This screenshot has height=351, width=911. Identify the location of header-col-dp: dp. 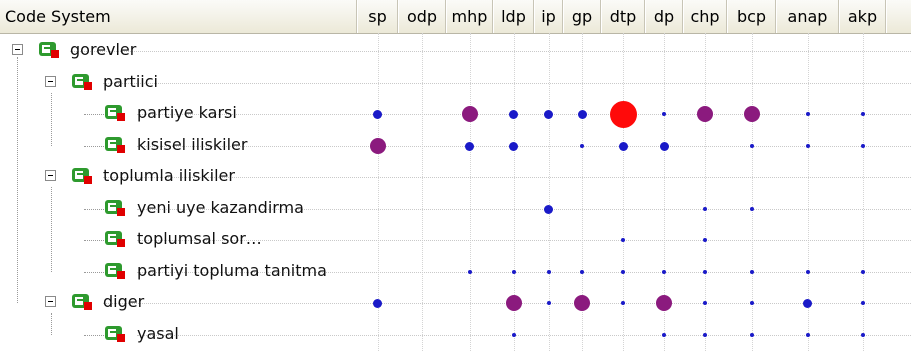
(664, 16).